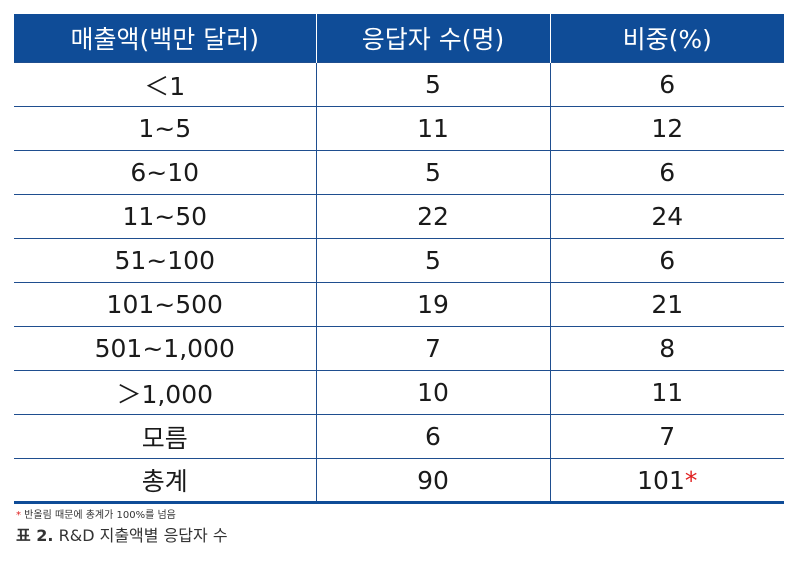 This screenshot has width=800, height=561. What do you see at coordinates (165, 481) in the screenshot?
I see `total-label-cell: 총계` at bounding box center [165, 481].